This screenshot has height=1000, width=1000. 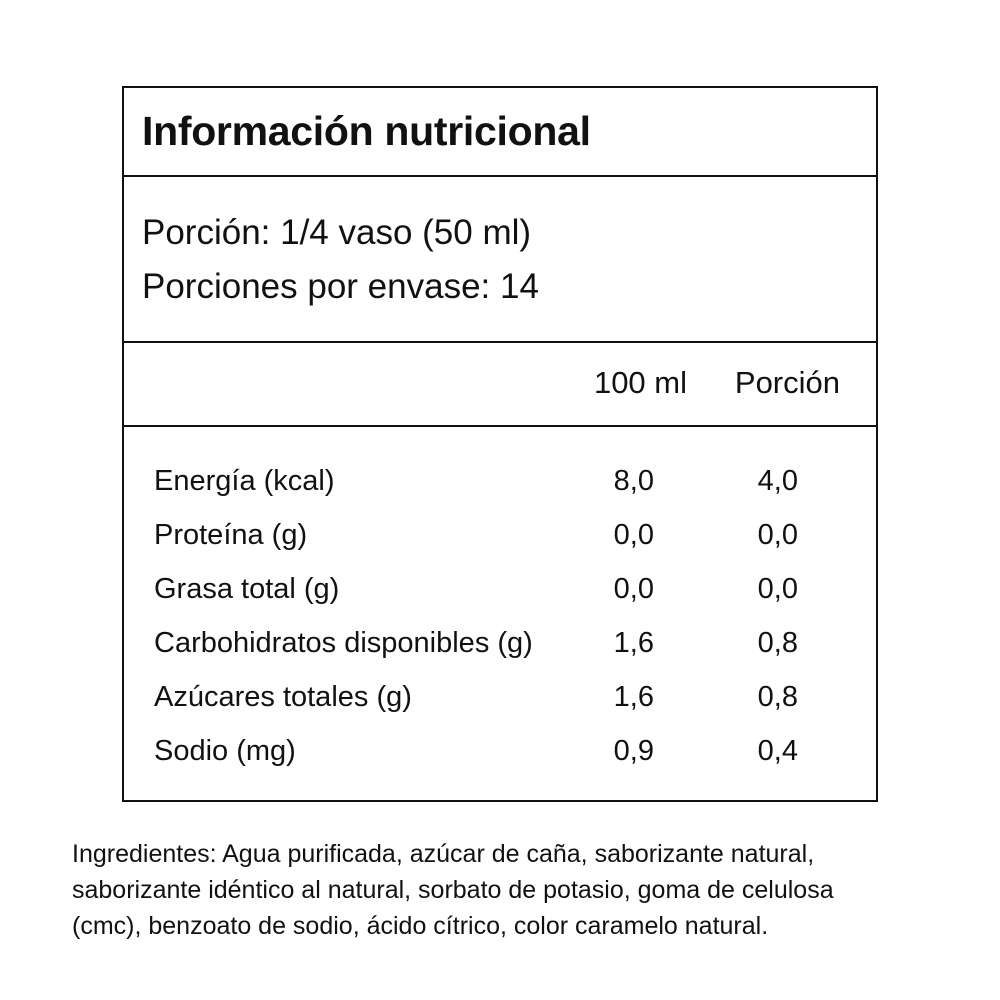 What do you see at coordinates (500, 755) in the screenshot?
I see `table-row: Sodio (mg) 0,9 0,4` at bounding box center [500, 755].